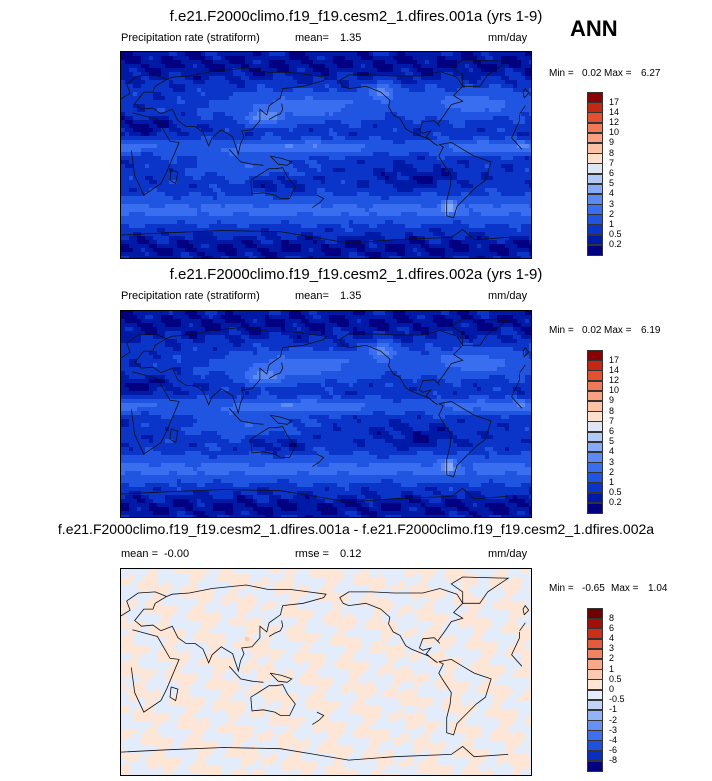  What do you see at coordinates (612, 431) in the screenshot?
I see `panel2-colorbar-label: 6` at bounding box center [612, 431].